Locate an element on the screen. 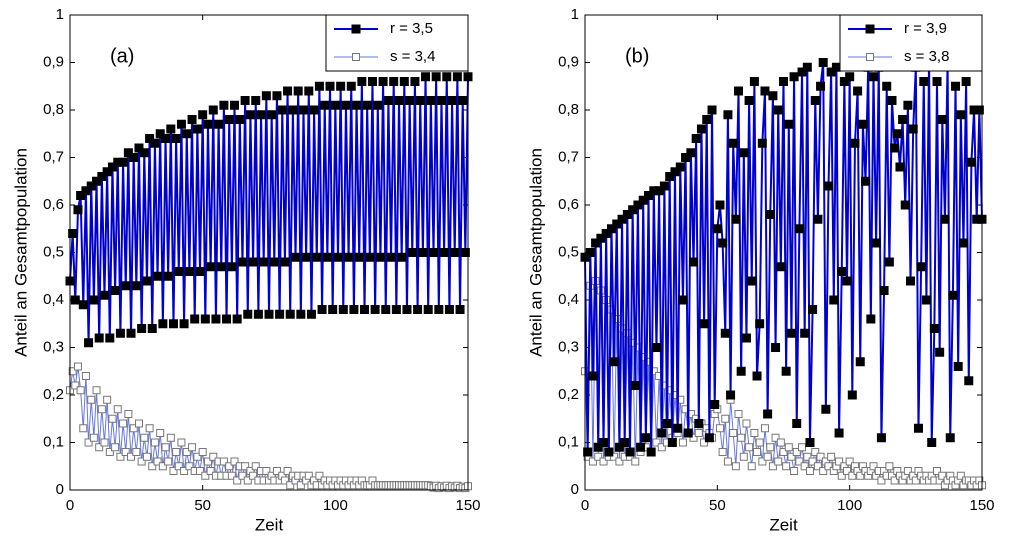 The width and height of the screenshot is (1024, 548). legend-marker is located at coordinates (870, 57).